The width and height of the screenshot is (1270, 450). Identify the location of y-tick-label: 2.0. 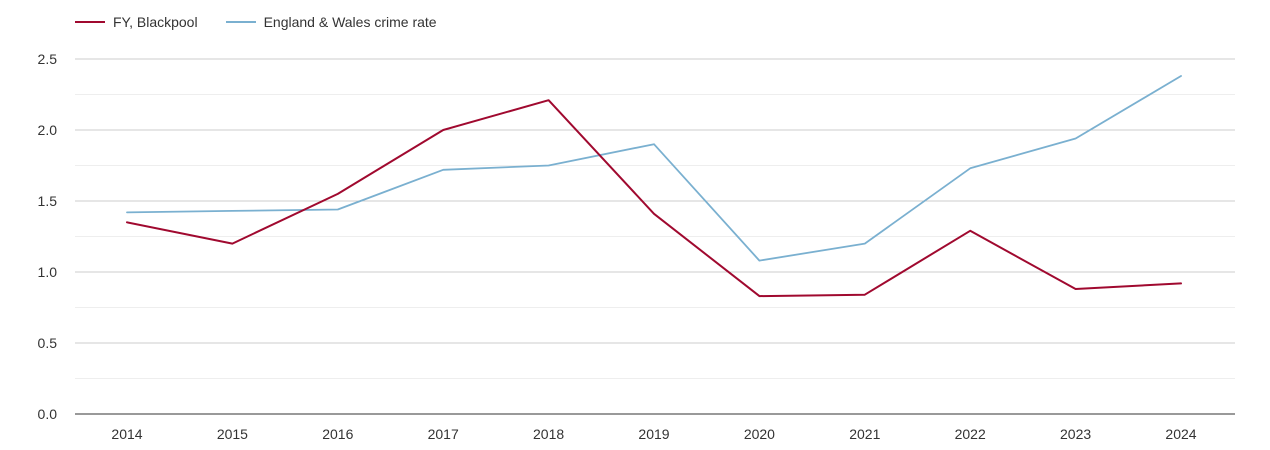
(48, 130).